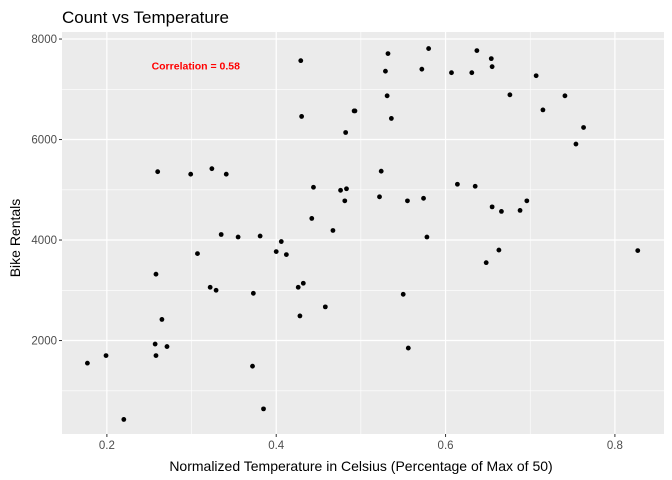 The image size is (672, 480). What do you see at coordinates (15, 238) in the screenshot?
I see `y-axis-title: Bike Rentals` at bounding box center [15, 238].